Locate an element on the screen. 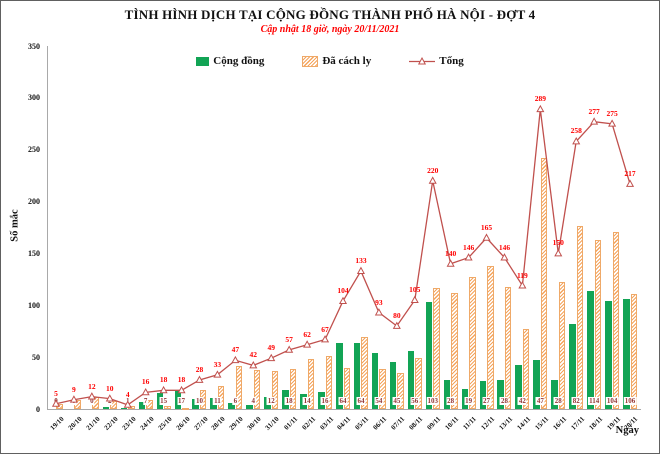  legend-item-da-cach-ly: Đã cách ly is located at coordinates (336, 61).